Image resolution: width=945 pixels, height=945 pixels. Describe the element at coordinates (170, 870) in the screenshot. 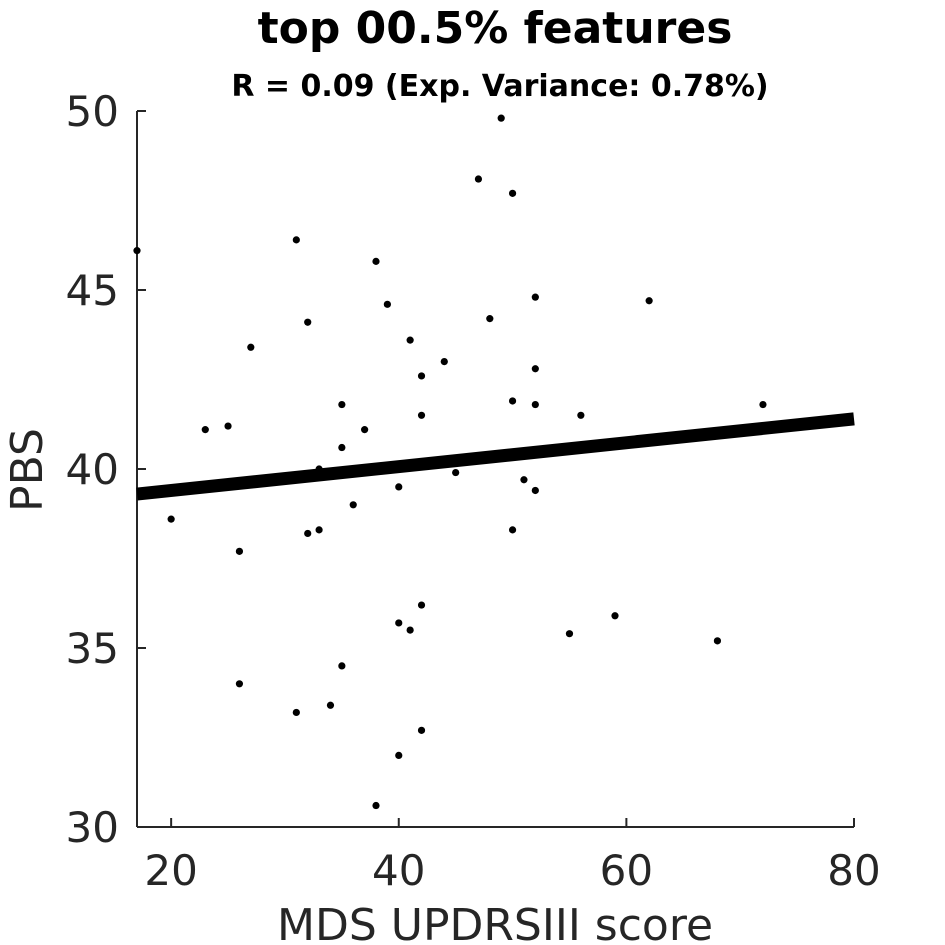

I see `x-tick-label: 20` at that location.